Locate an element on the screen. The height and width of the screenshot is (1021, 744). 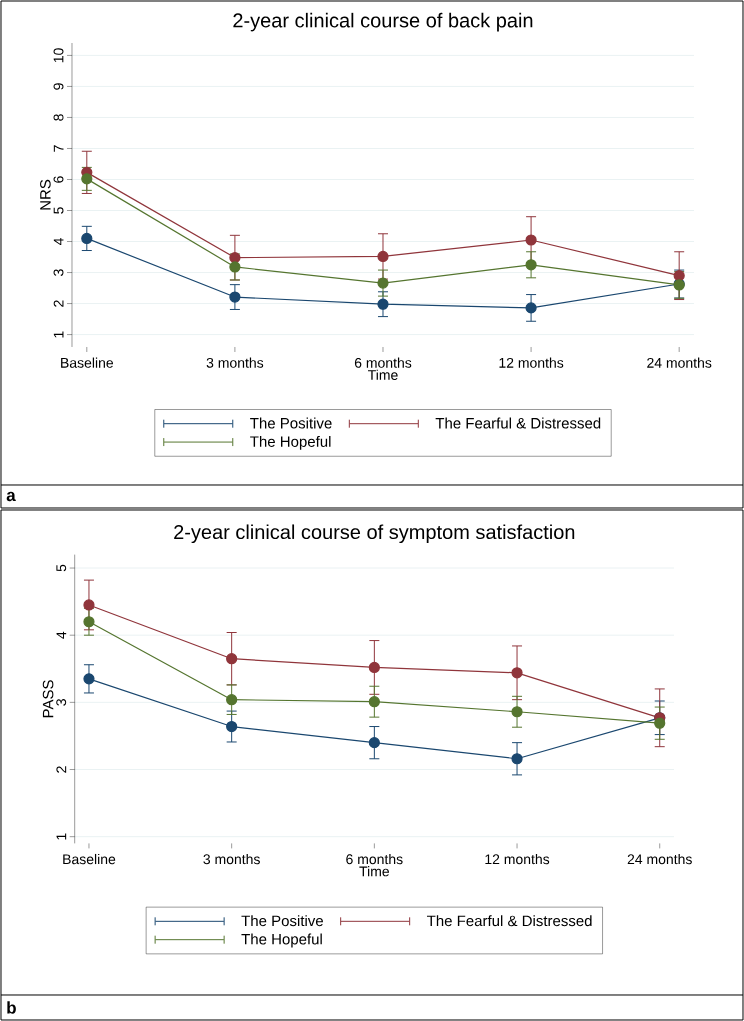
chart-title: 2-year clinical course of symptom satisfaction is located at coordinates (374, 534).